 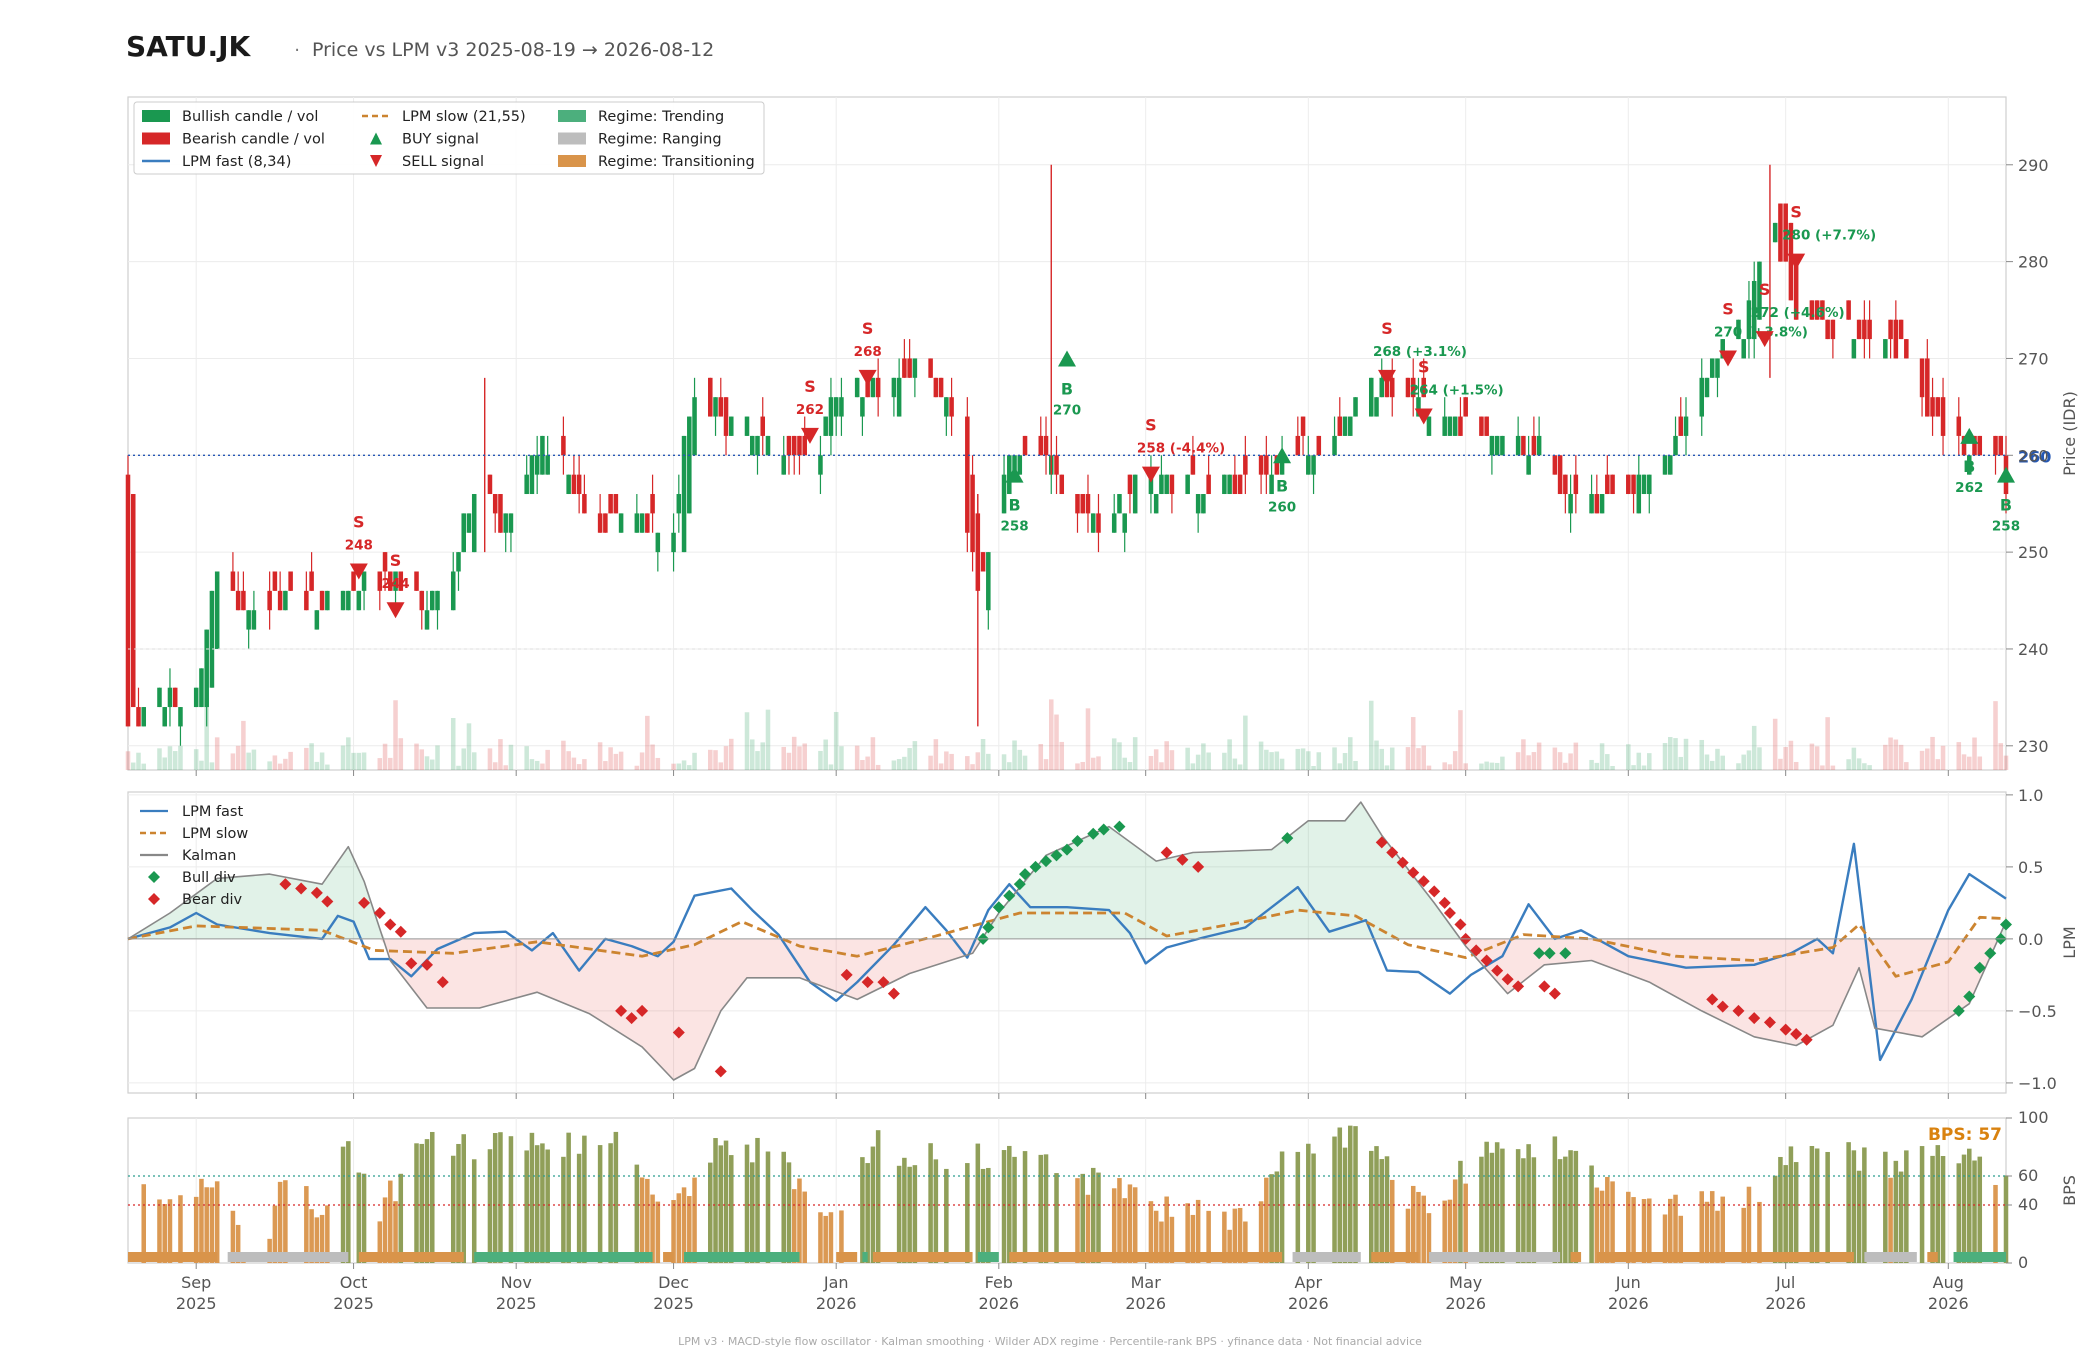 I want to click on year-label: 2026, so click(x=1628, y=1303).